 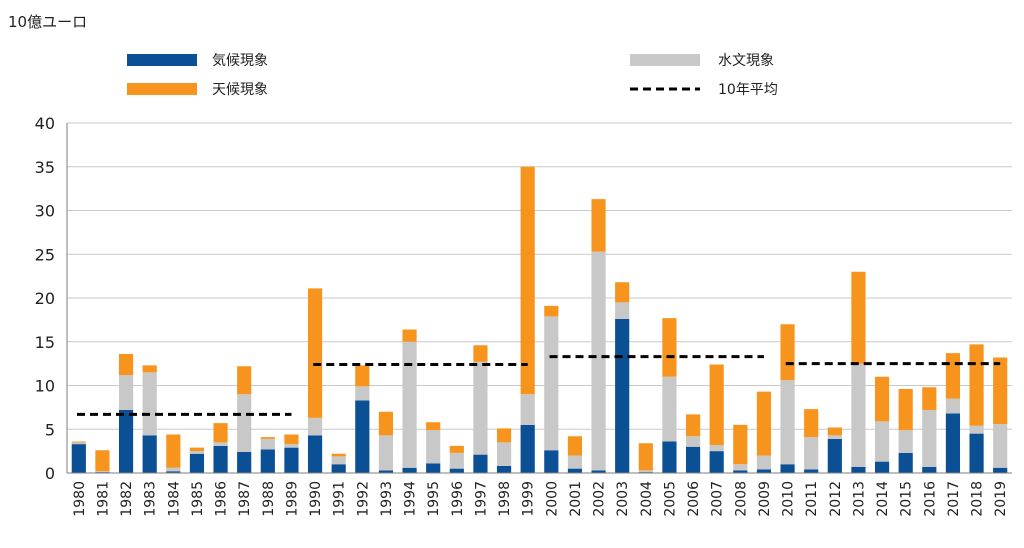 What do you see at coordinates (539, 385) in the screenshot?
I see `ten-year-average-lines` at bounding box center [539, 385].